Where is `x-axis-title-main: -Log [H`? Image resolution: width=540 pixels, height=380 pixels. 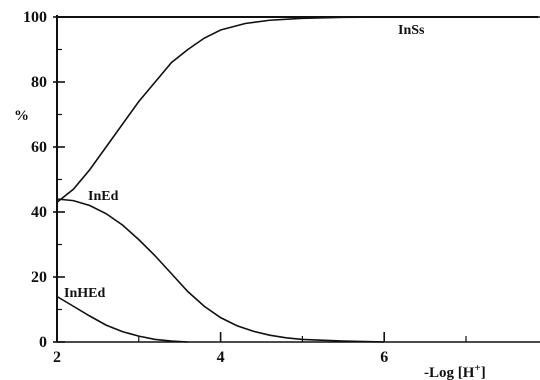
x-axis-title-main: -Log [H is located at coordinates (449, 372).